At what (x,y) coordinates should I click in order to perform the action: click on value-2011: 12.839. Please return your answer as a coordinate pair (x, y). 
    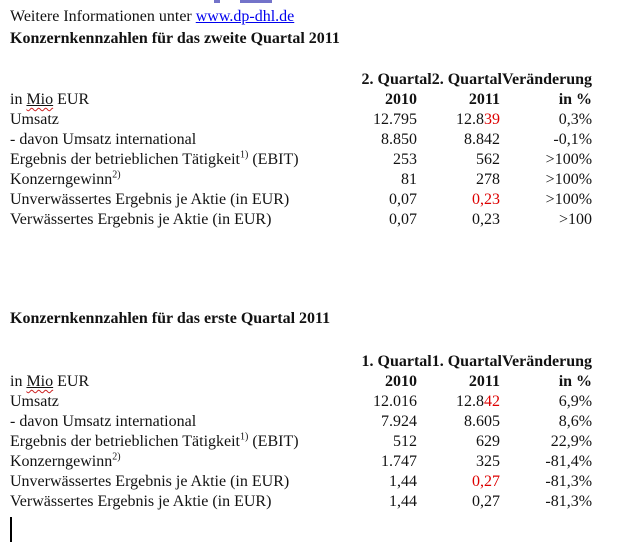
    Looking at the image, I should click on (478, 119).